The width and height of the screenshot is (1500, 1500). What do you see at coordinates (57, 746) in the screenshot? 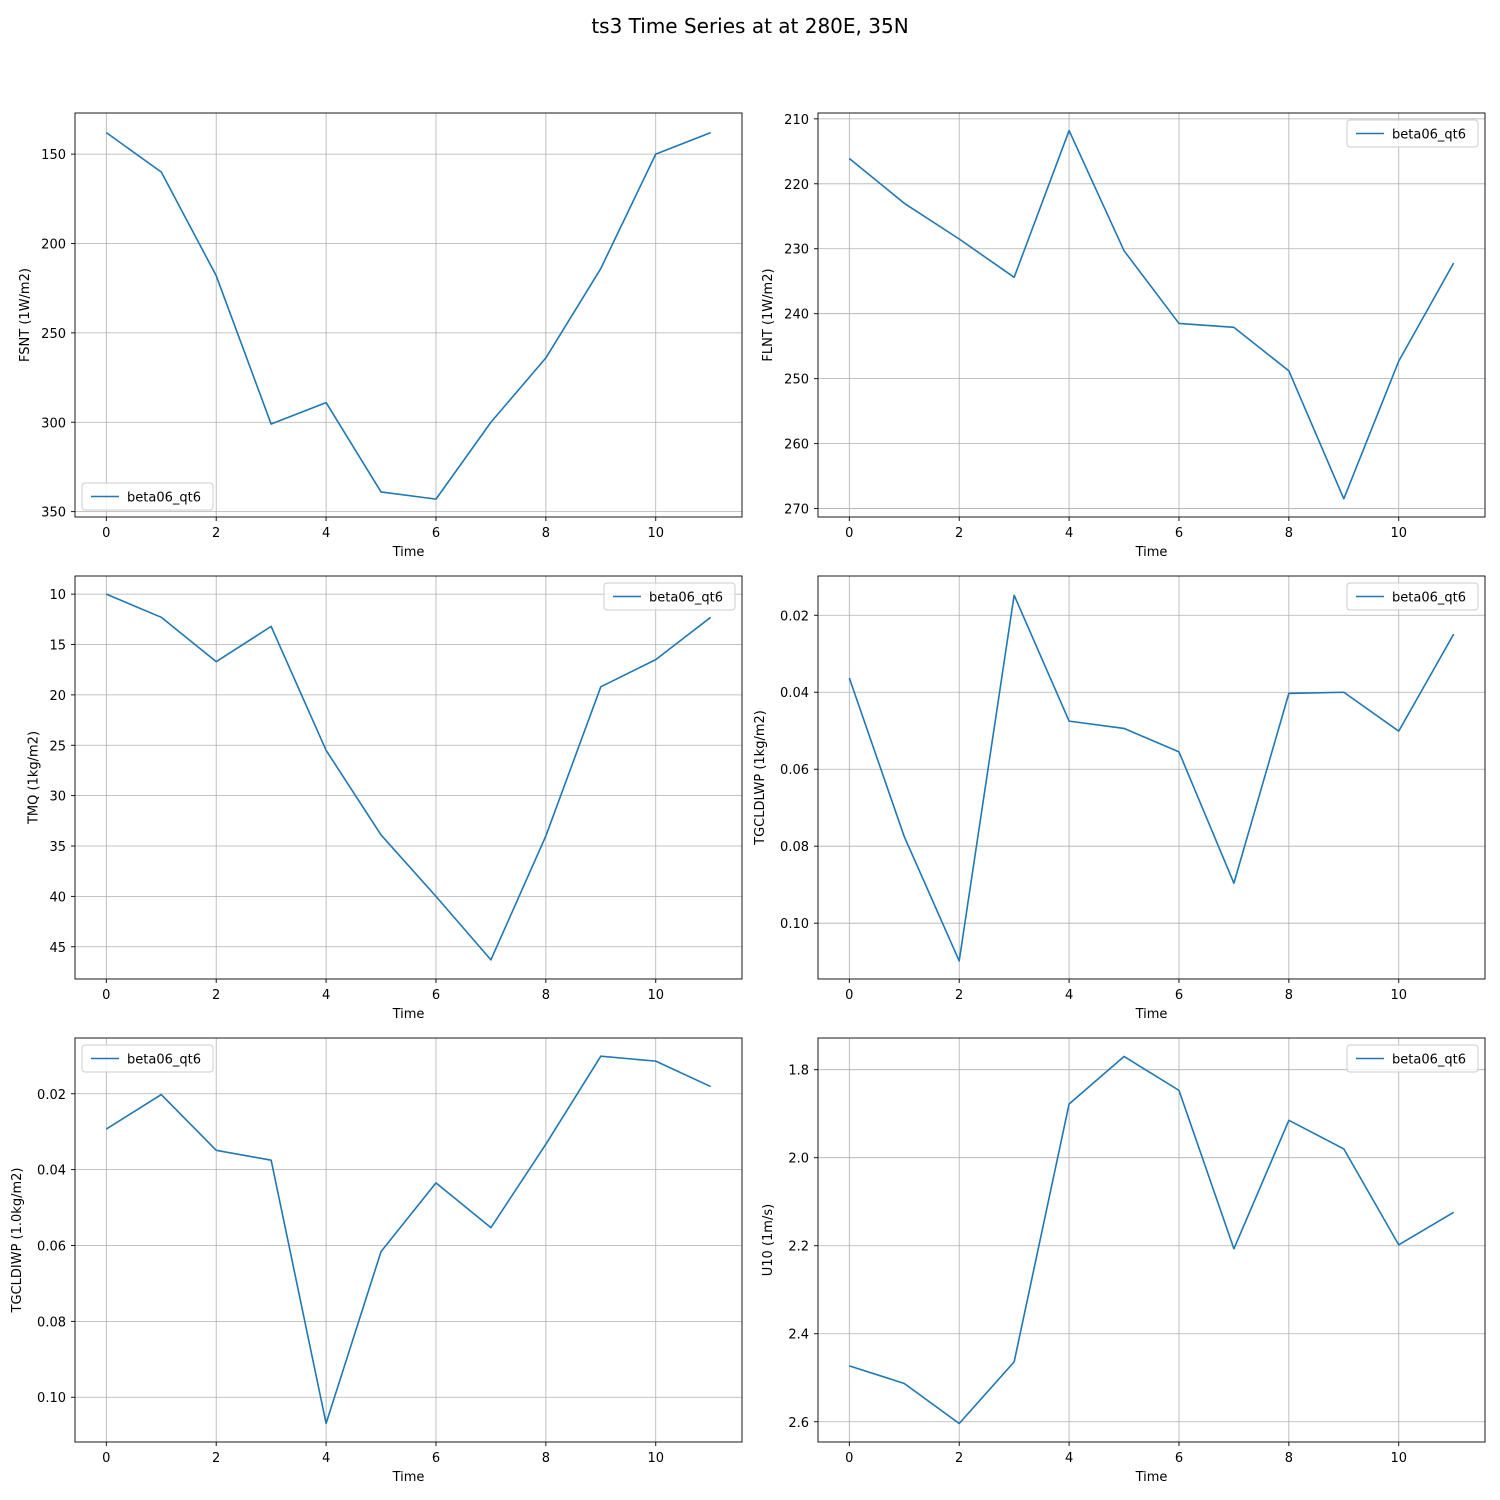
I see `y-tick-label: 25` at bounding box center [57, 746].